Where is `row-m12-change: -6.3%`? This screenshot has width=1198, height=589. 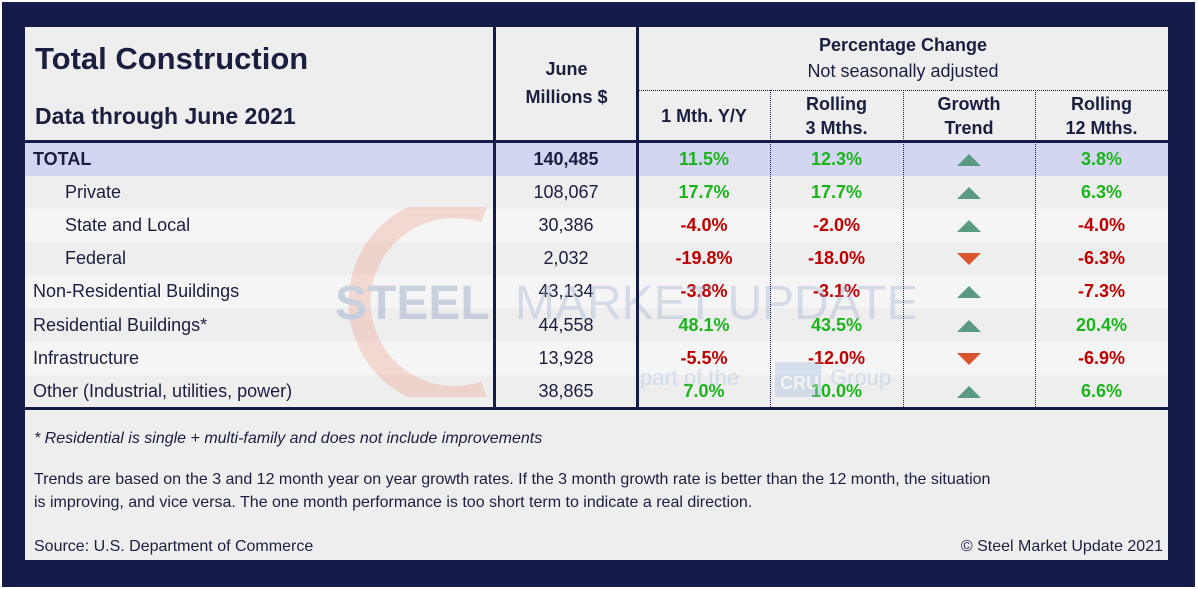 row-m12-change: -6.3% is located at coordinates (1101, 258).